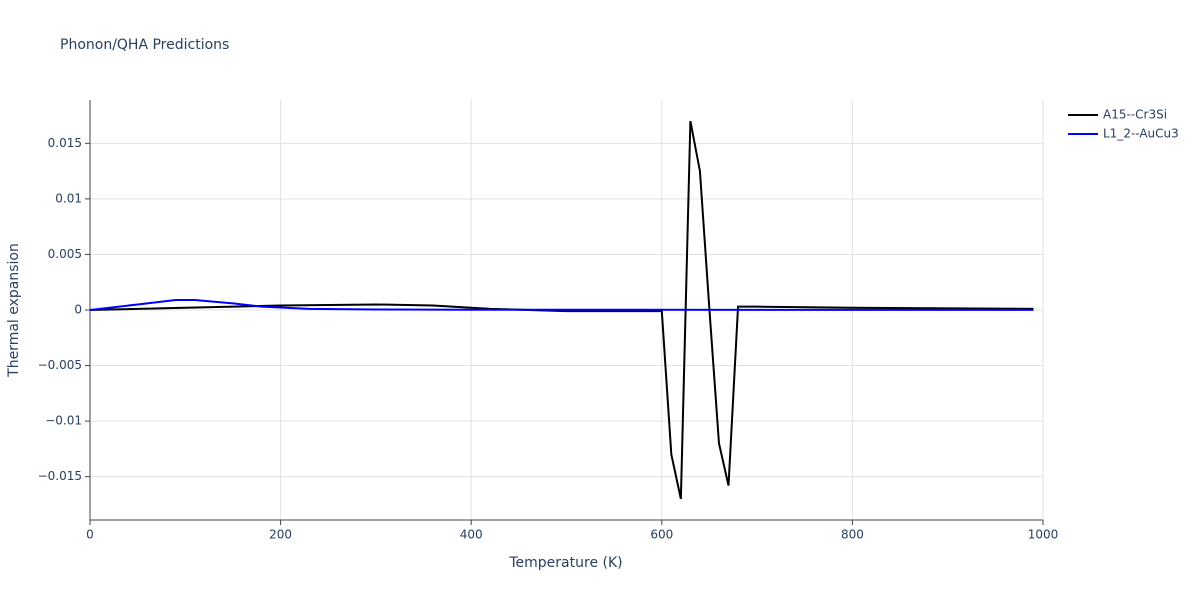  I want to click on x-tick-label: 1000, so click(1043, 535).